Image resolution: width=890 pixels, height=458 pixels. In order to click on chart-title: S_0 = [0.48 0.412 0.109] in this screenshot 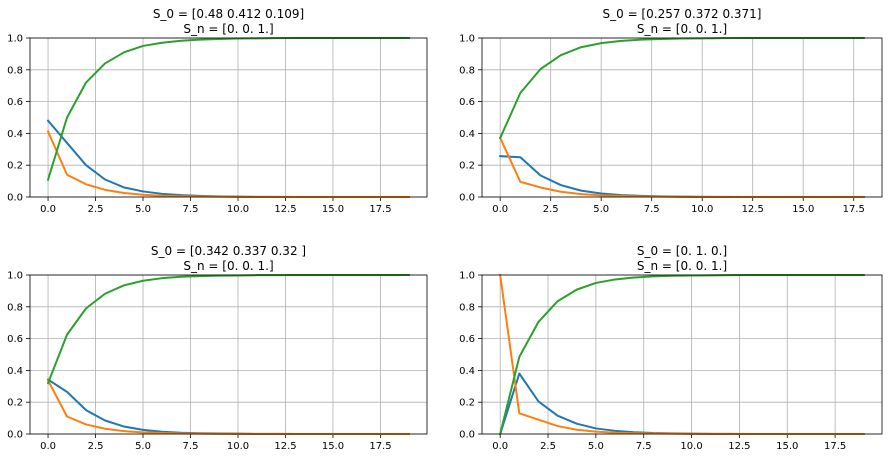, I will do `click(228, 14)`.